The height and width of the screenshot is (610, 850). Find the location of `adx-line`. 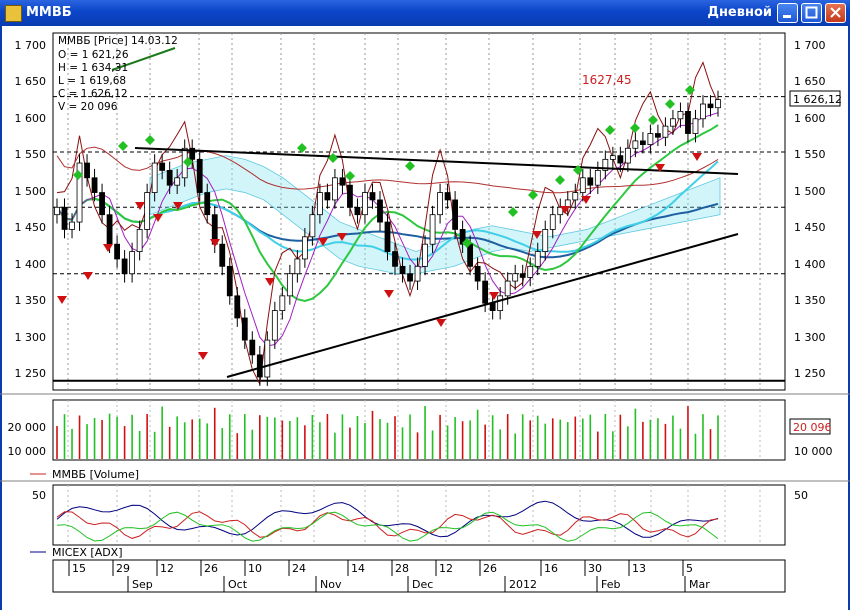

adx-line is located at coordinates (387, 519).